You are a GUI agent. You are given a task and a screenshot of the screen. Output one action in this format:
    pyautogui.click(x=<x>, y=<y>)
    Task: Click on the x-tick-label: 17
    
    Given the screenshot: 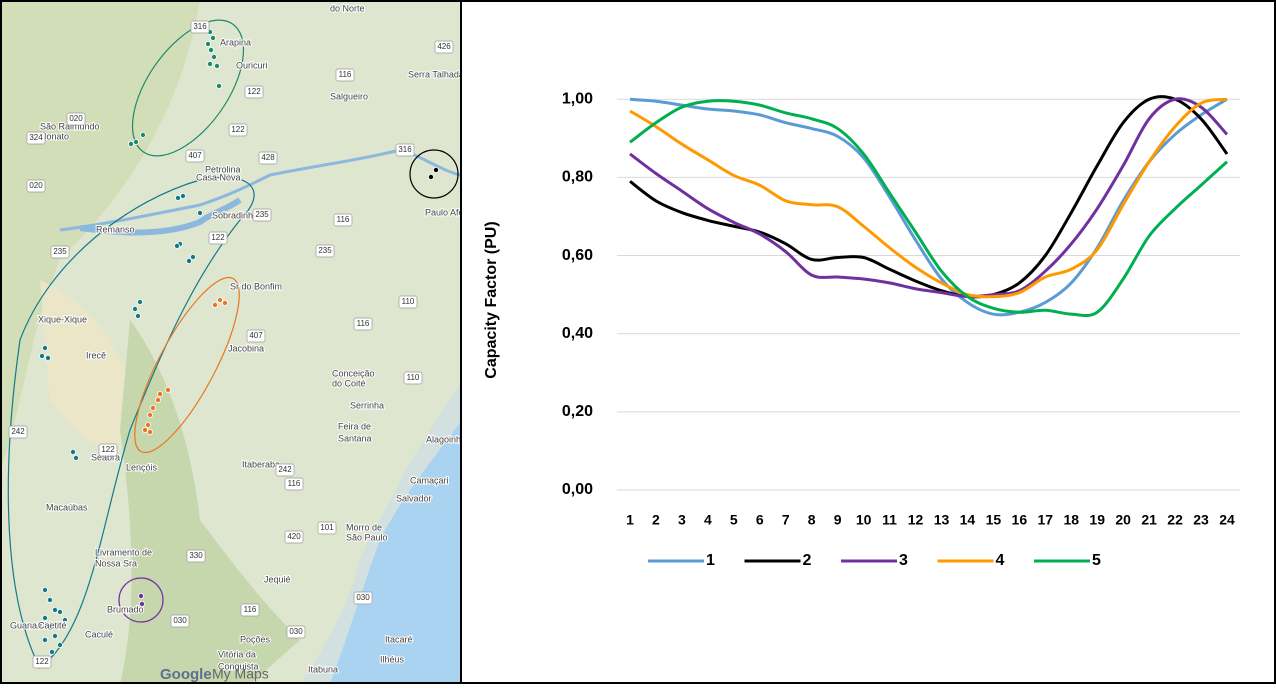 What is the action you would take?
    pyautogui.click(x=1046, y=520)
    